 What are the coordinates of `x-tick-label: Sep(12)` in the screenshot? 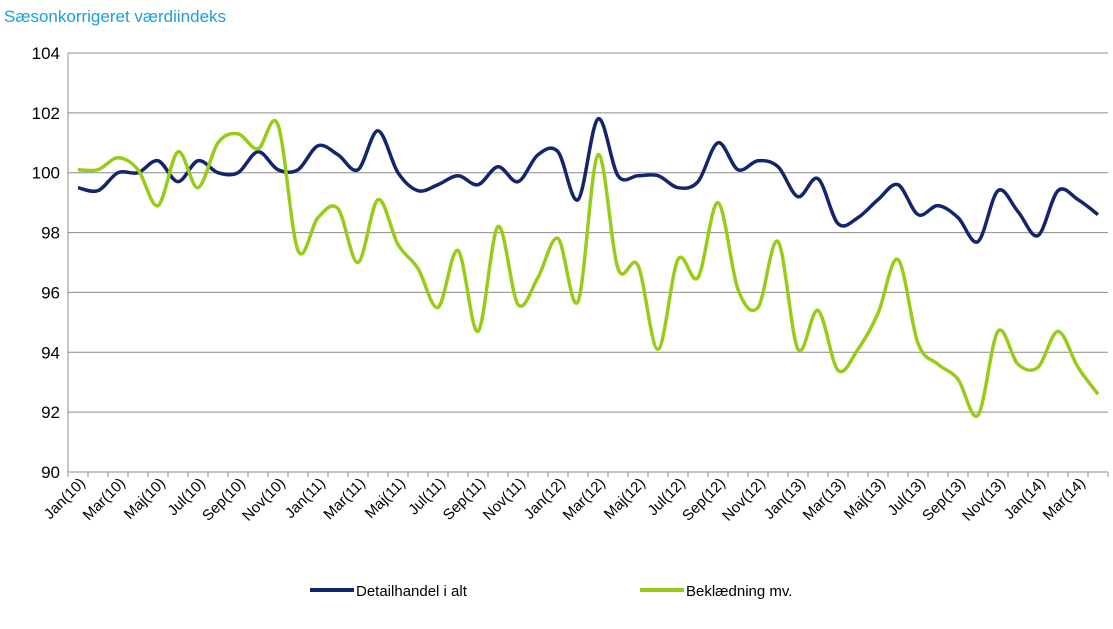 It's located at (704, 500).